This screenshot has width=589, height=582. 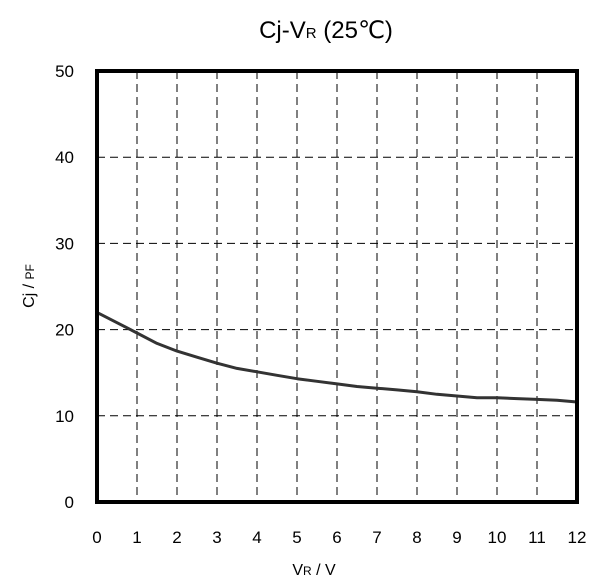 What do you see at coordinates (96, 537) in the screenshot?
I see `x-tick-label: 0` at bounding box center [96, 537].